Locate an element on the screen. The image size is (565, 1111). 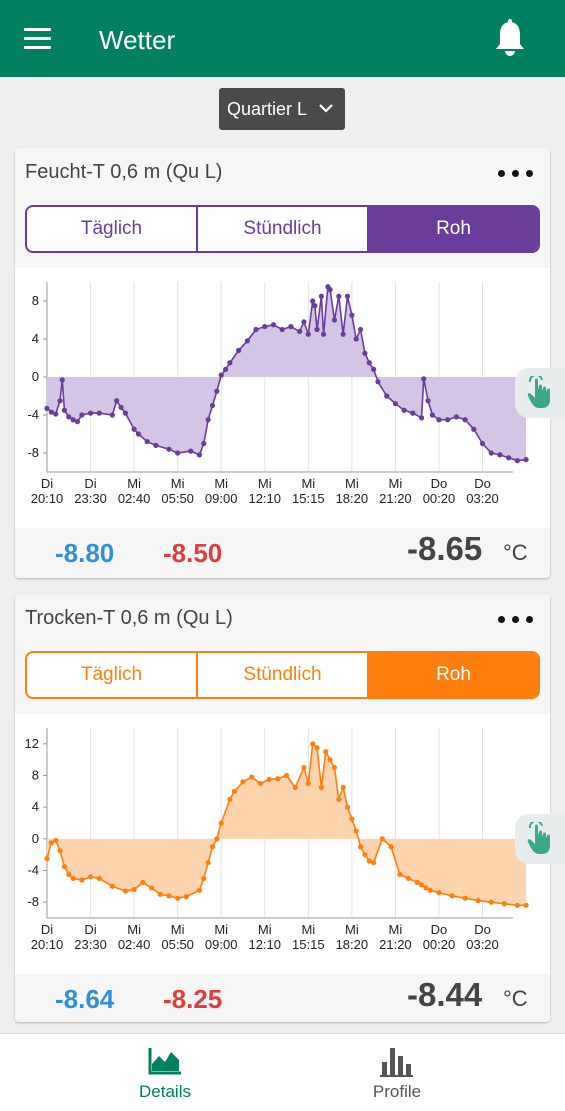
series-area is located at coordinates (287, 373).